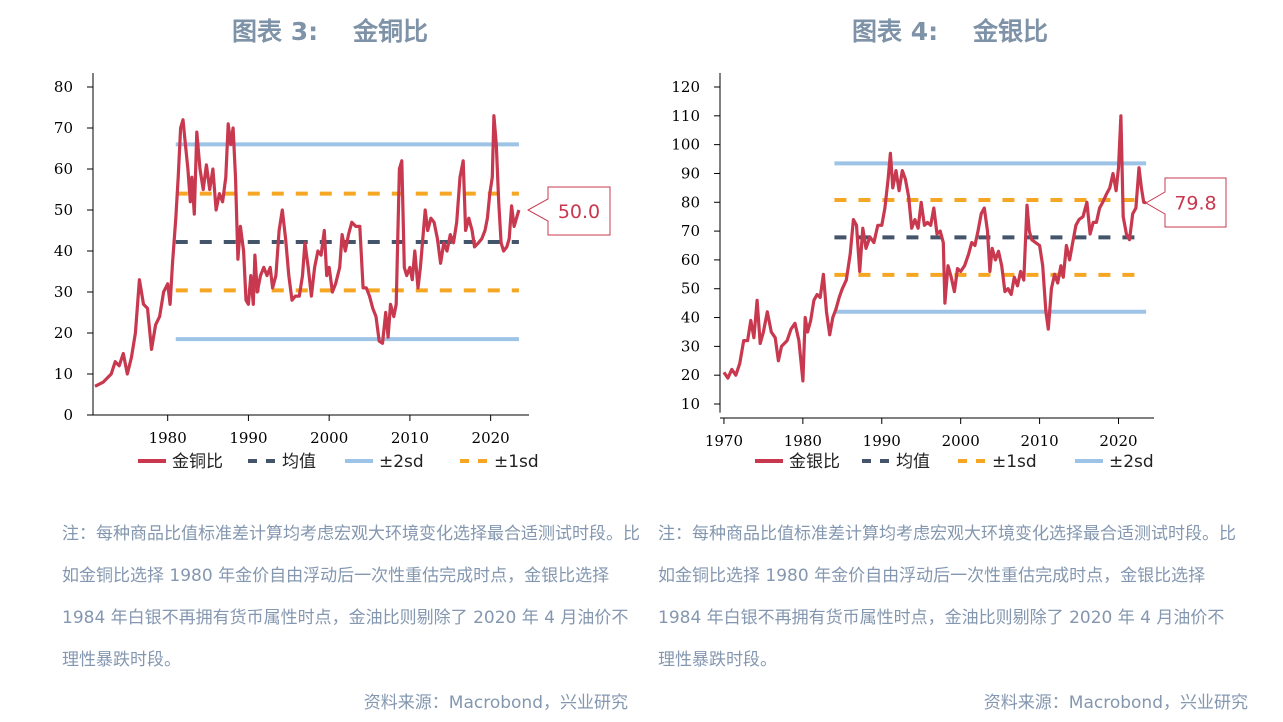 Image resolution: width=1283 pixels, height=722 pixels. What do you see at coordinates (724, 441) in the screenshot?
I see `x-tick-label: 1970` at bounding box center [724, 441].